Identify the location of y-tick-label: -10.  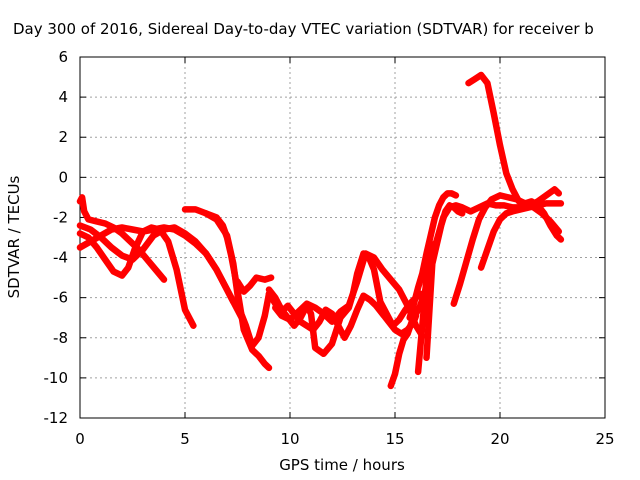
(56, 378).